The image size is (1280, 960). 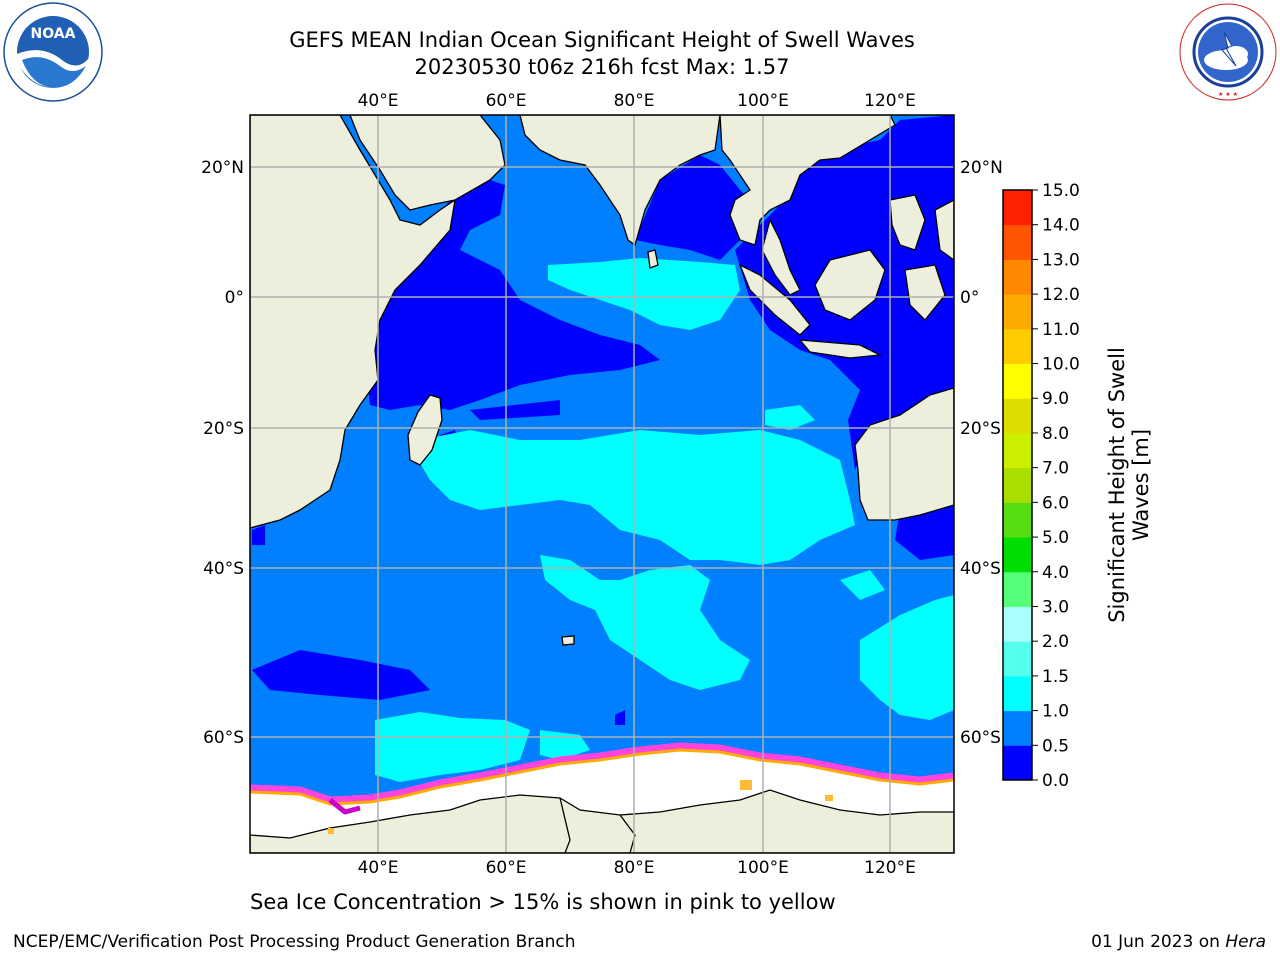 I want to click on colorbar-tick-label: 15.0, so click(x=1061, y=191).